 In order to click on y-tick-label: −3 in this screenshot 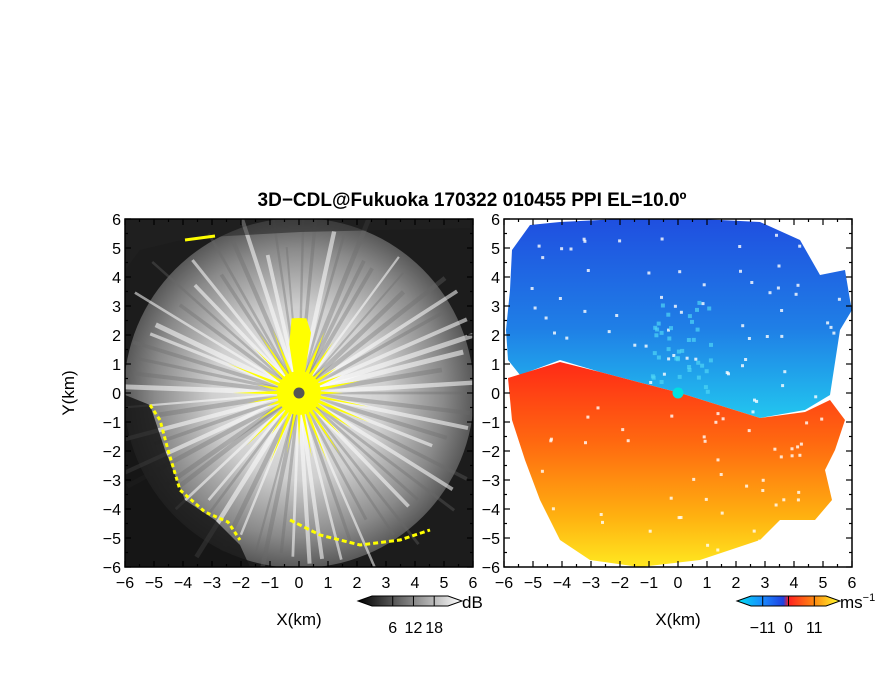, I will do `click(491, 481)`.